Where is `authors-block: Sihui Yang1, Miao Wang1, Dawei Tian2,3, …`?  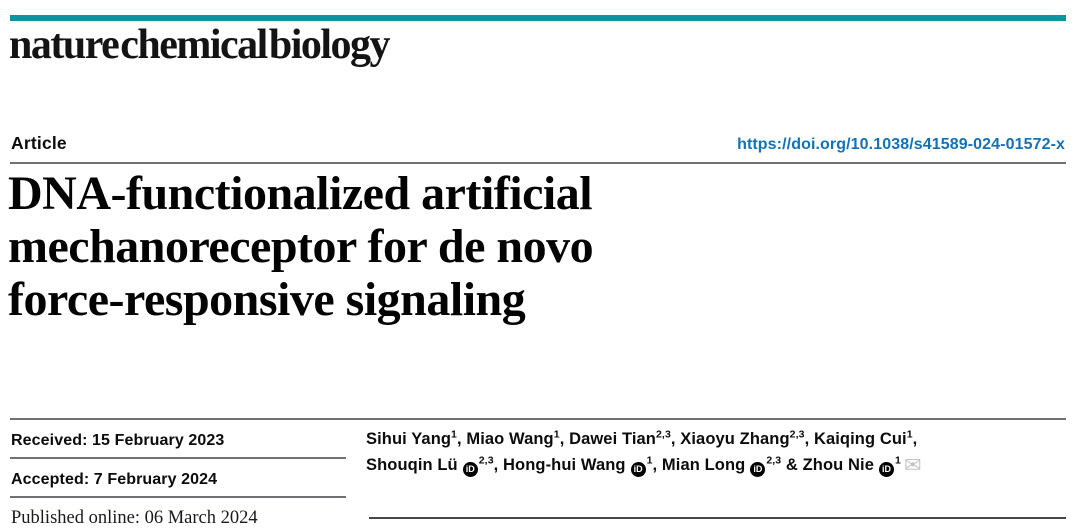
authors-block: Sihui Yang1, Miao Wang1, Dawei Tian2,3, … is located at coordinates (716, 449).